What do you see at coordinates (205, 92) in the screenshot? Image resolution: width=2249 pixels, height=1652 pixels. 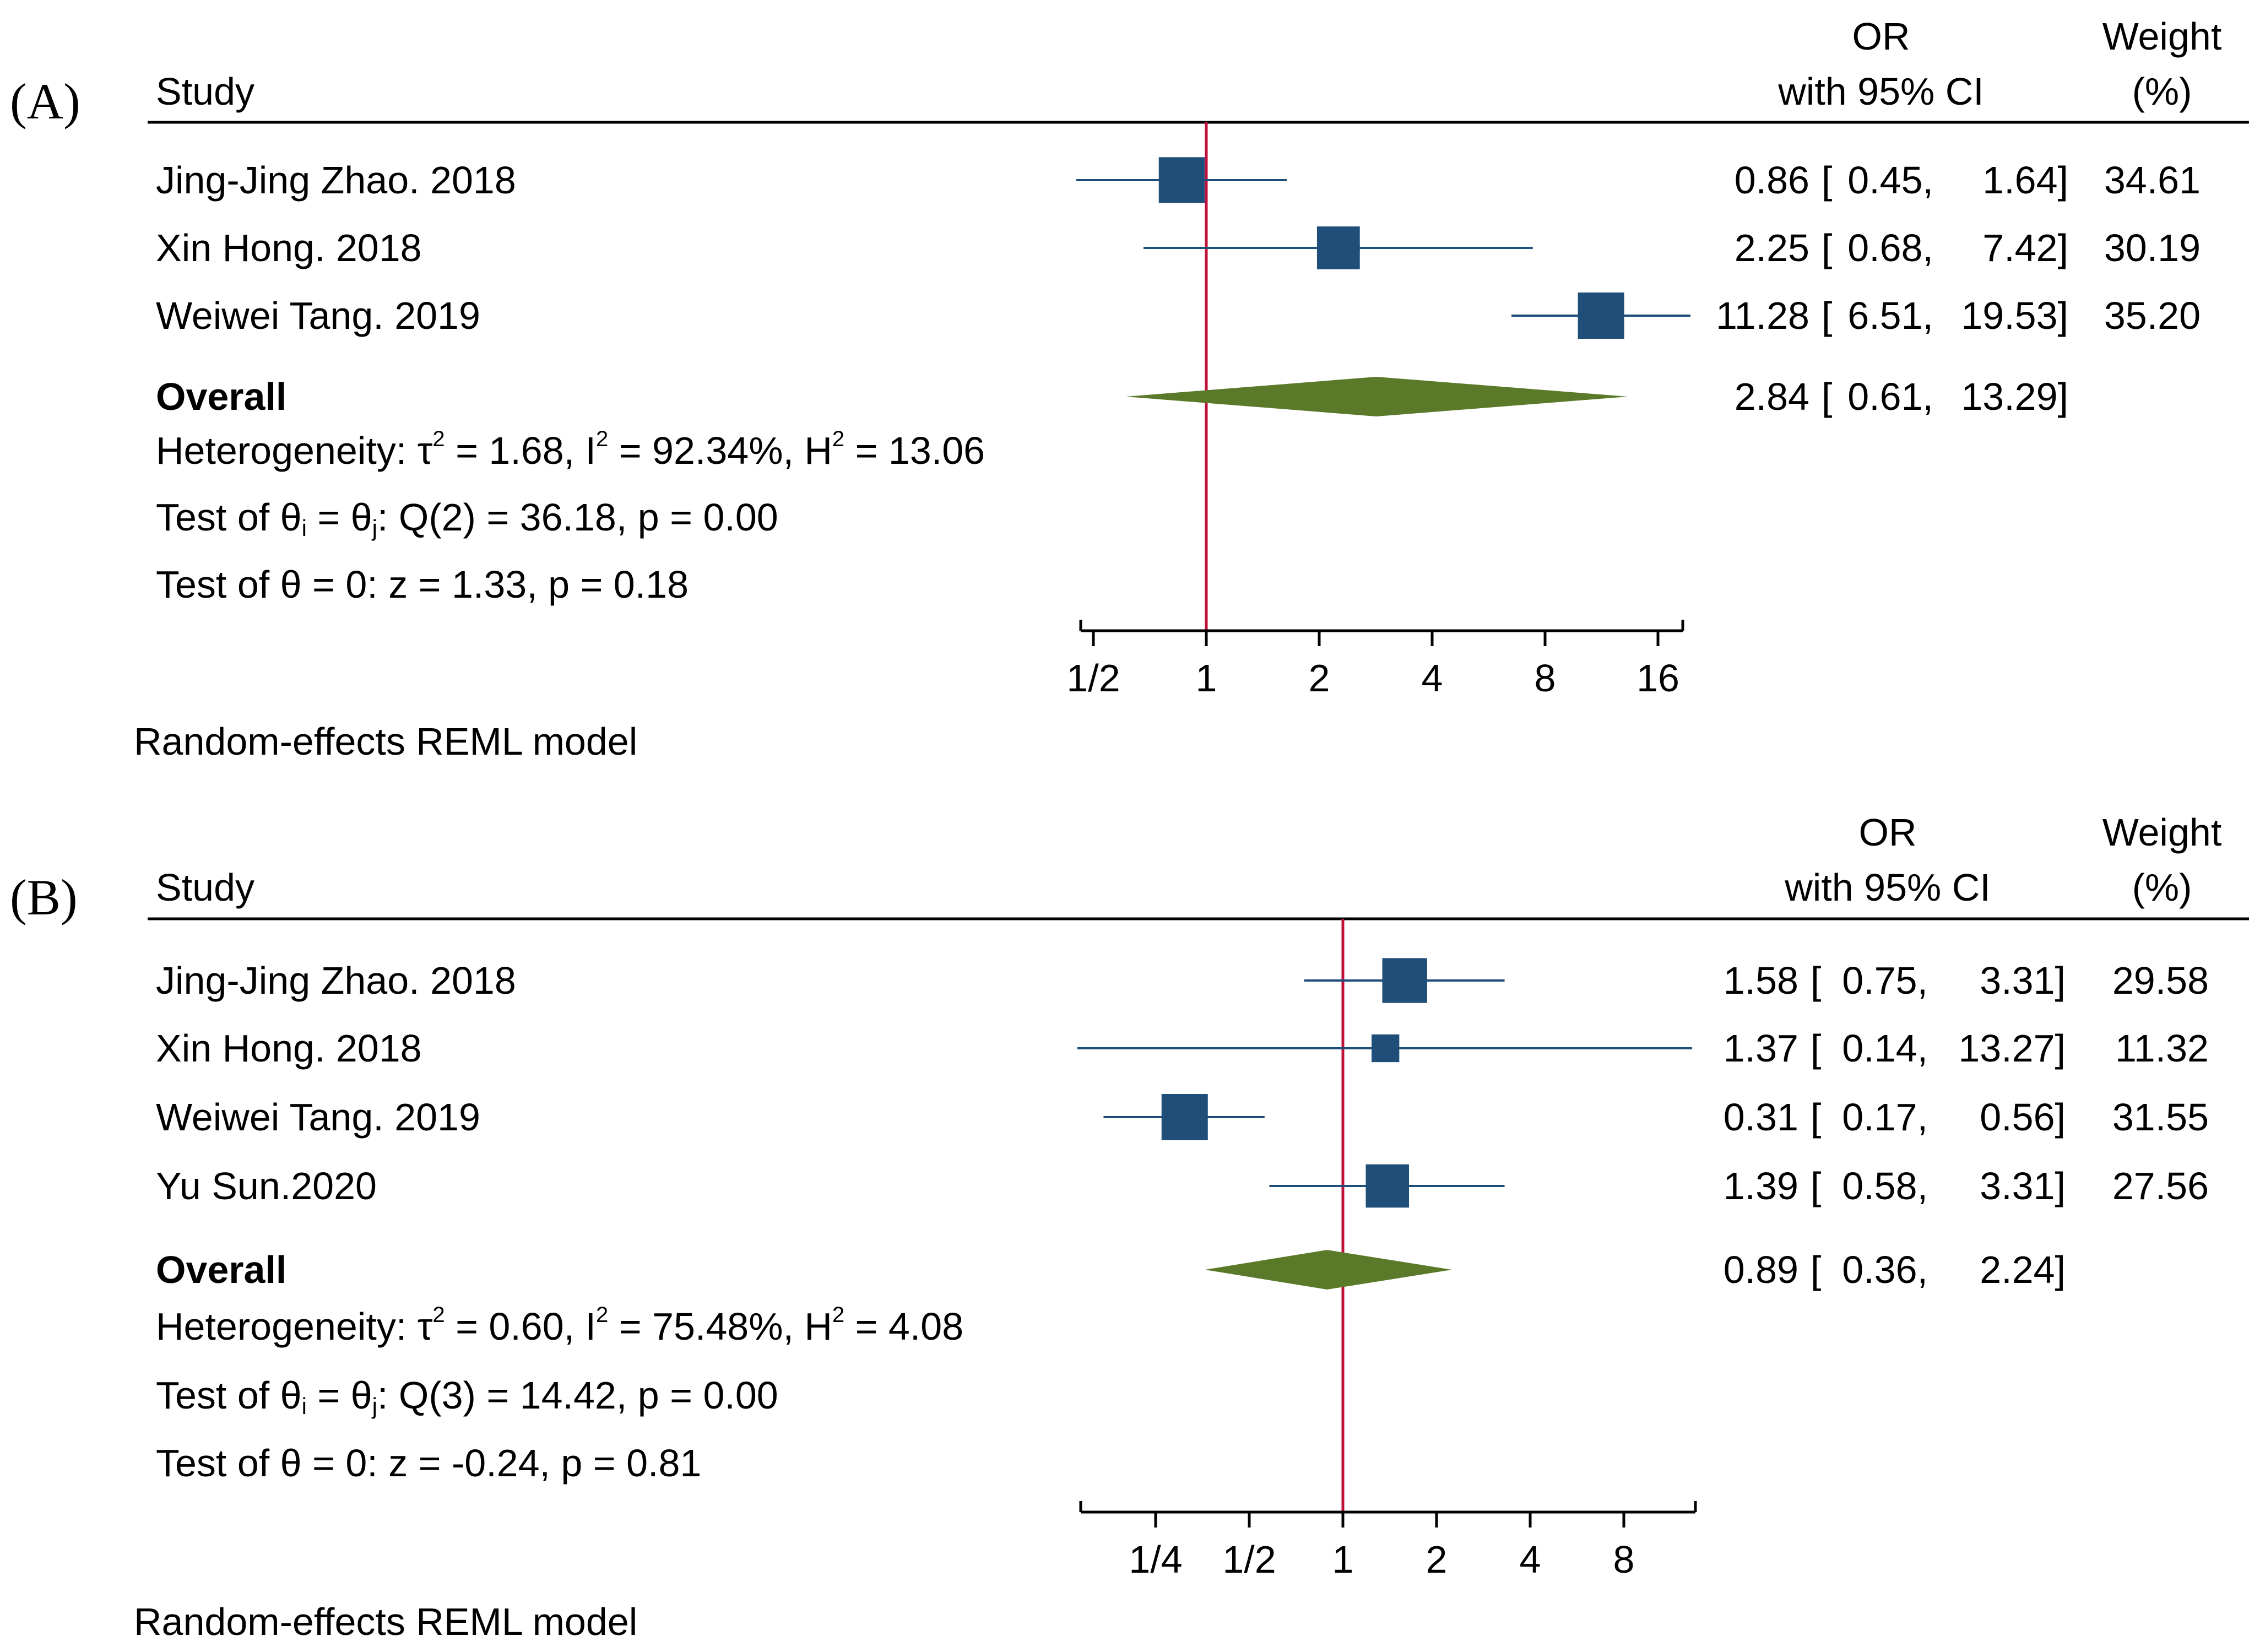 I see `study-column-header: Study` at bounding box center [205, 92].